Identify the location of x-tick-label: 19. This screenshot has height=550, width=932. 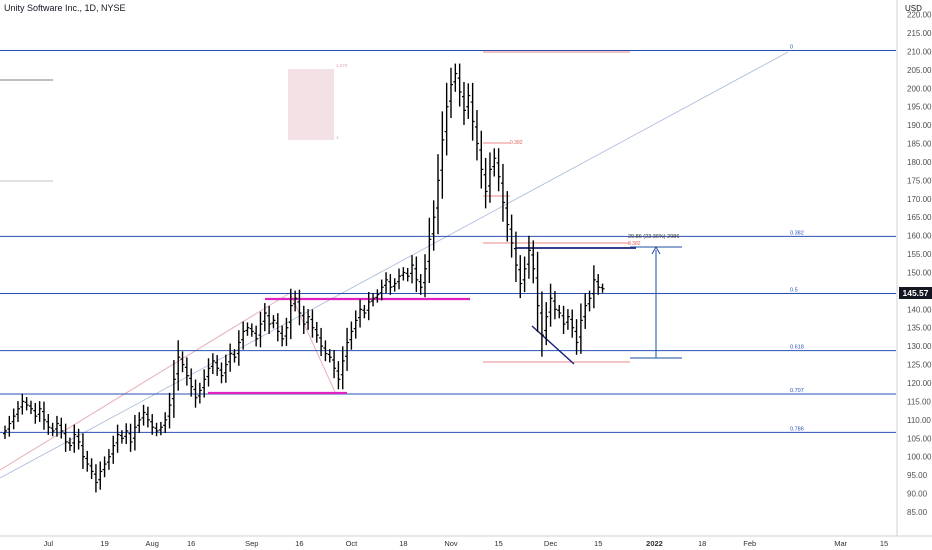
(104, 543).